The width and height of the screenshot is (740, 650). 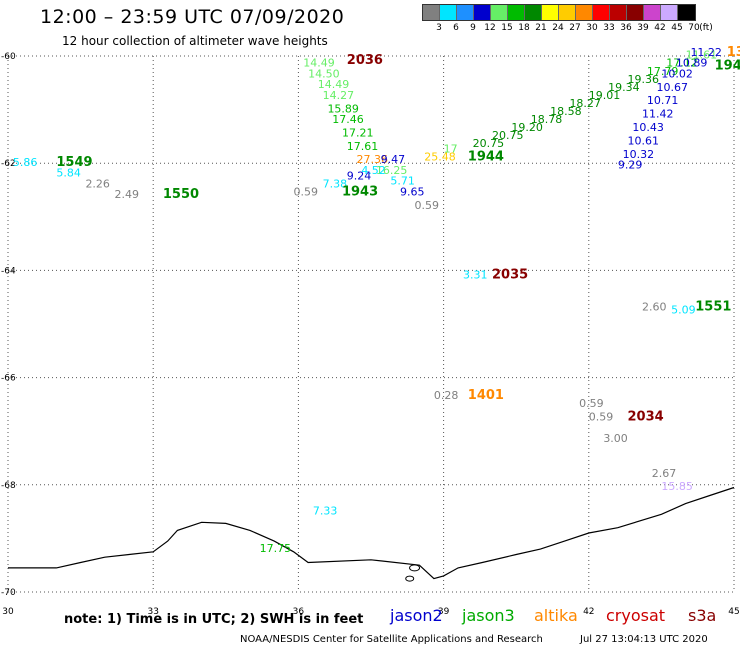 What do you see at coordinates (456, 28) in the screenshot?
I see `scale-label: 6` at bounding box center [456, 28].